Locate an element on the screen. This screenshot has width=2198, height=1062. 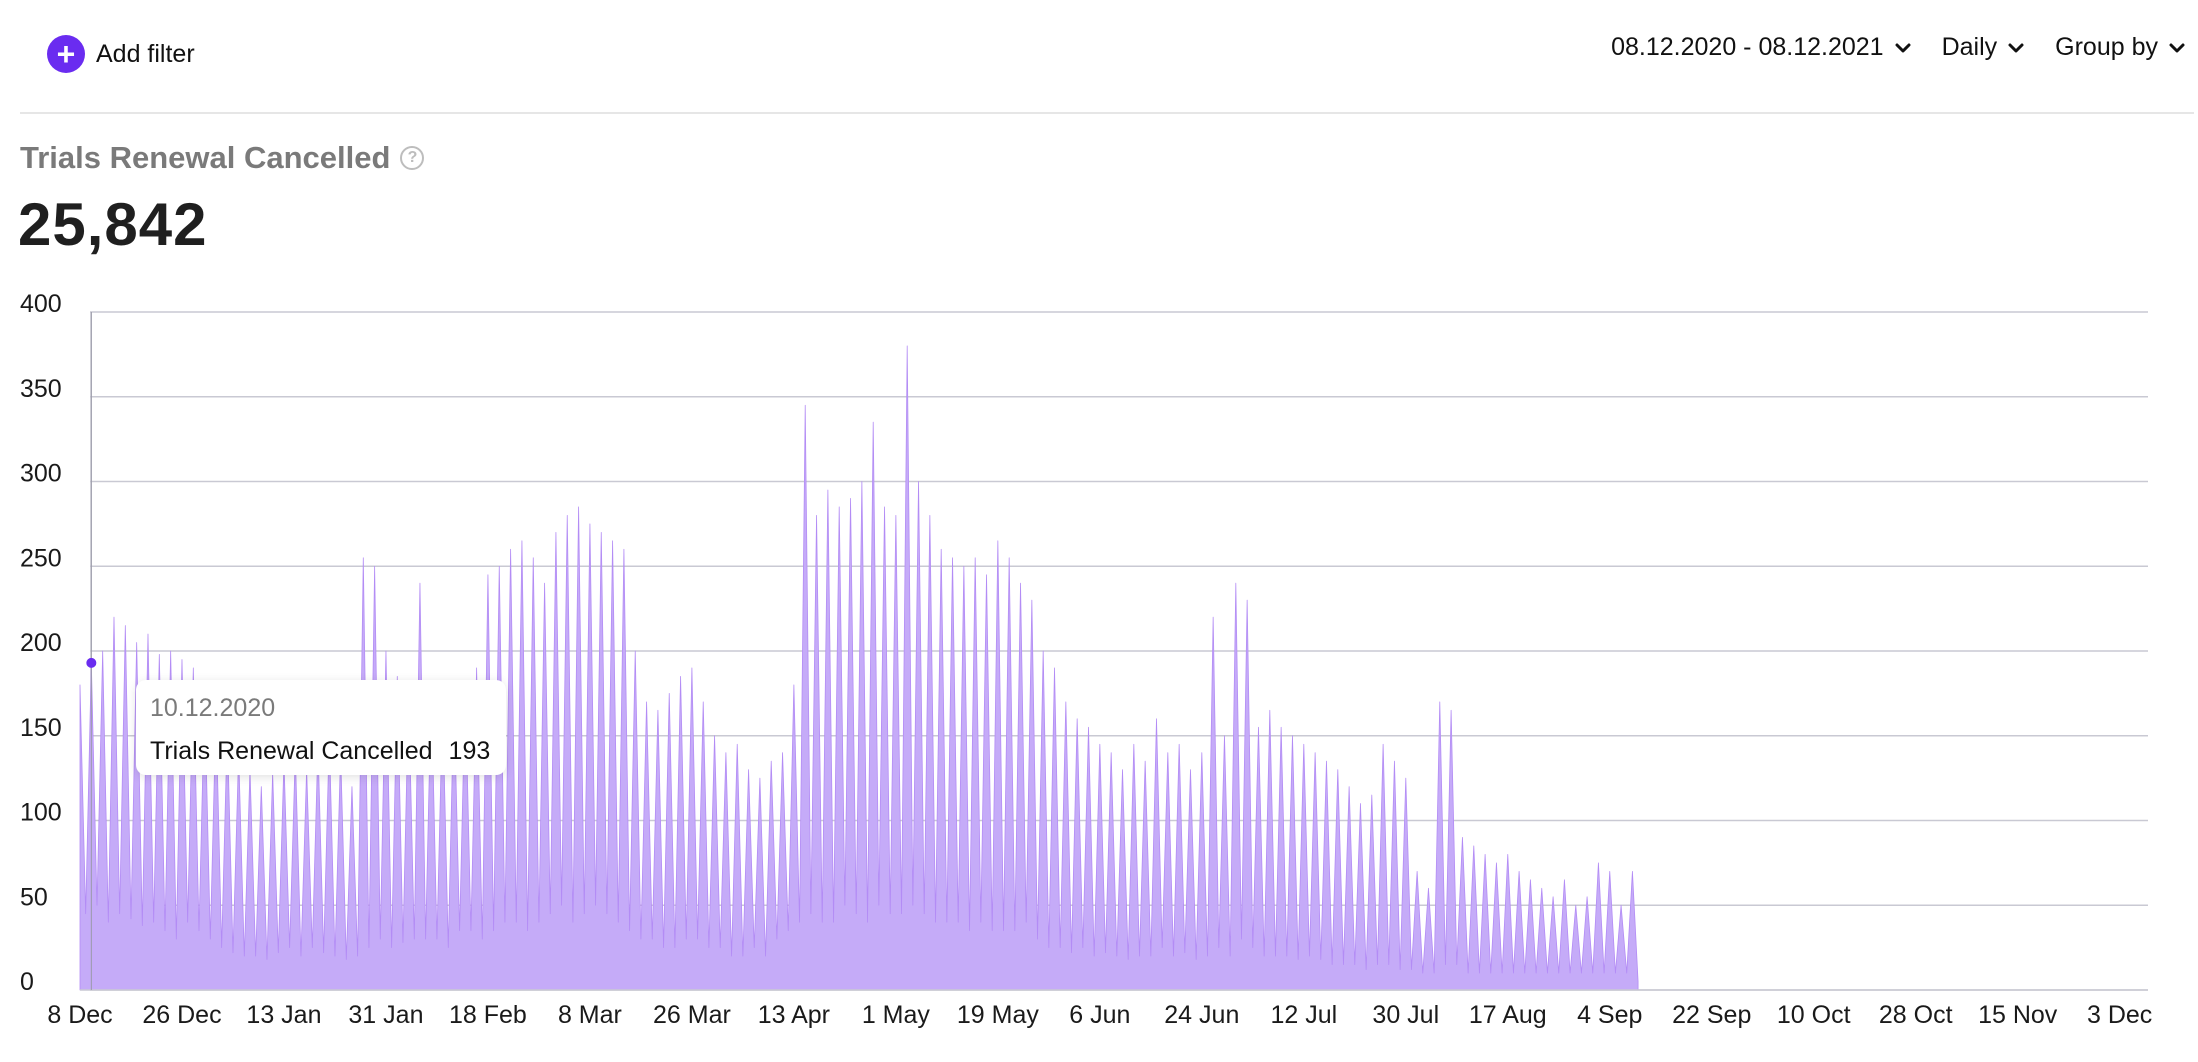
y-tick-label: 50 is located at coordinates (34, 897).